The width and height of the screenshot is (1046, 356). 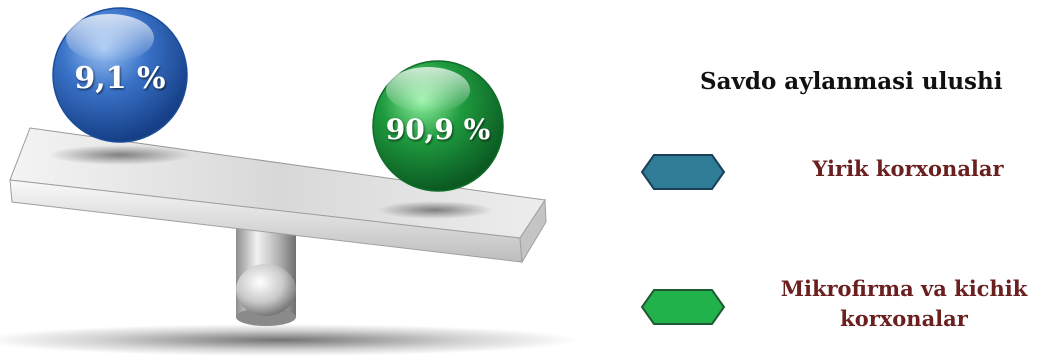 I want to click on ball-shadow-left, so click(x=120, y=155).